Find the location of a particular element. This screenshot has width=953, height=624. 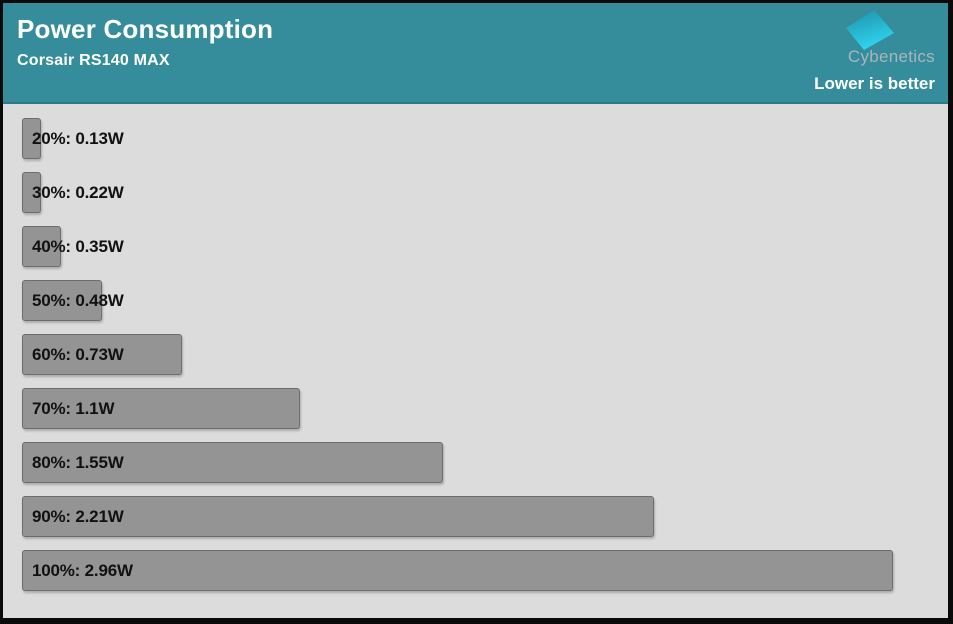

bar-row: 100%: 2.96W is located at coordinates (485, 570).